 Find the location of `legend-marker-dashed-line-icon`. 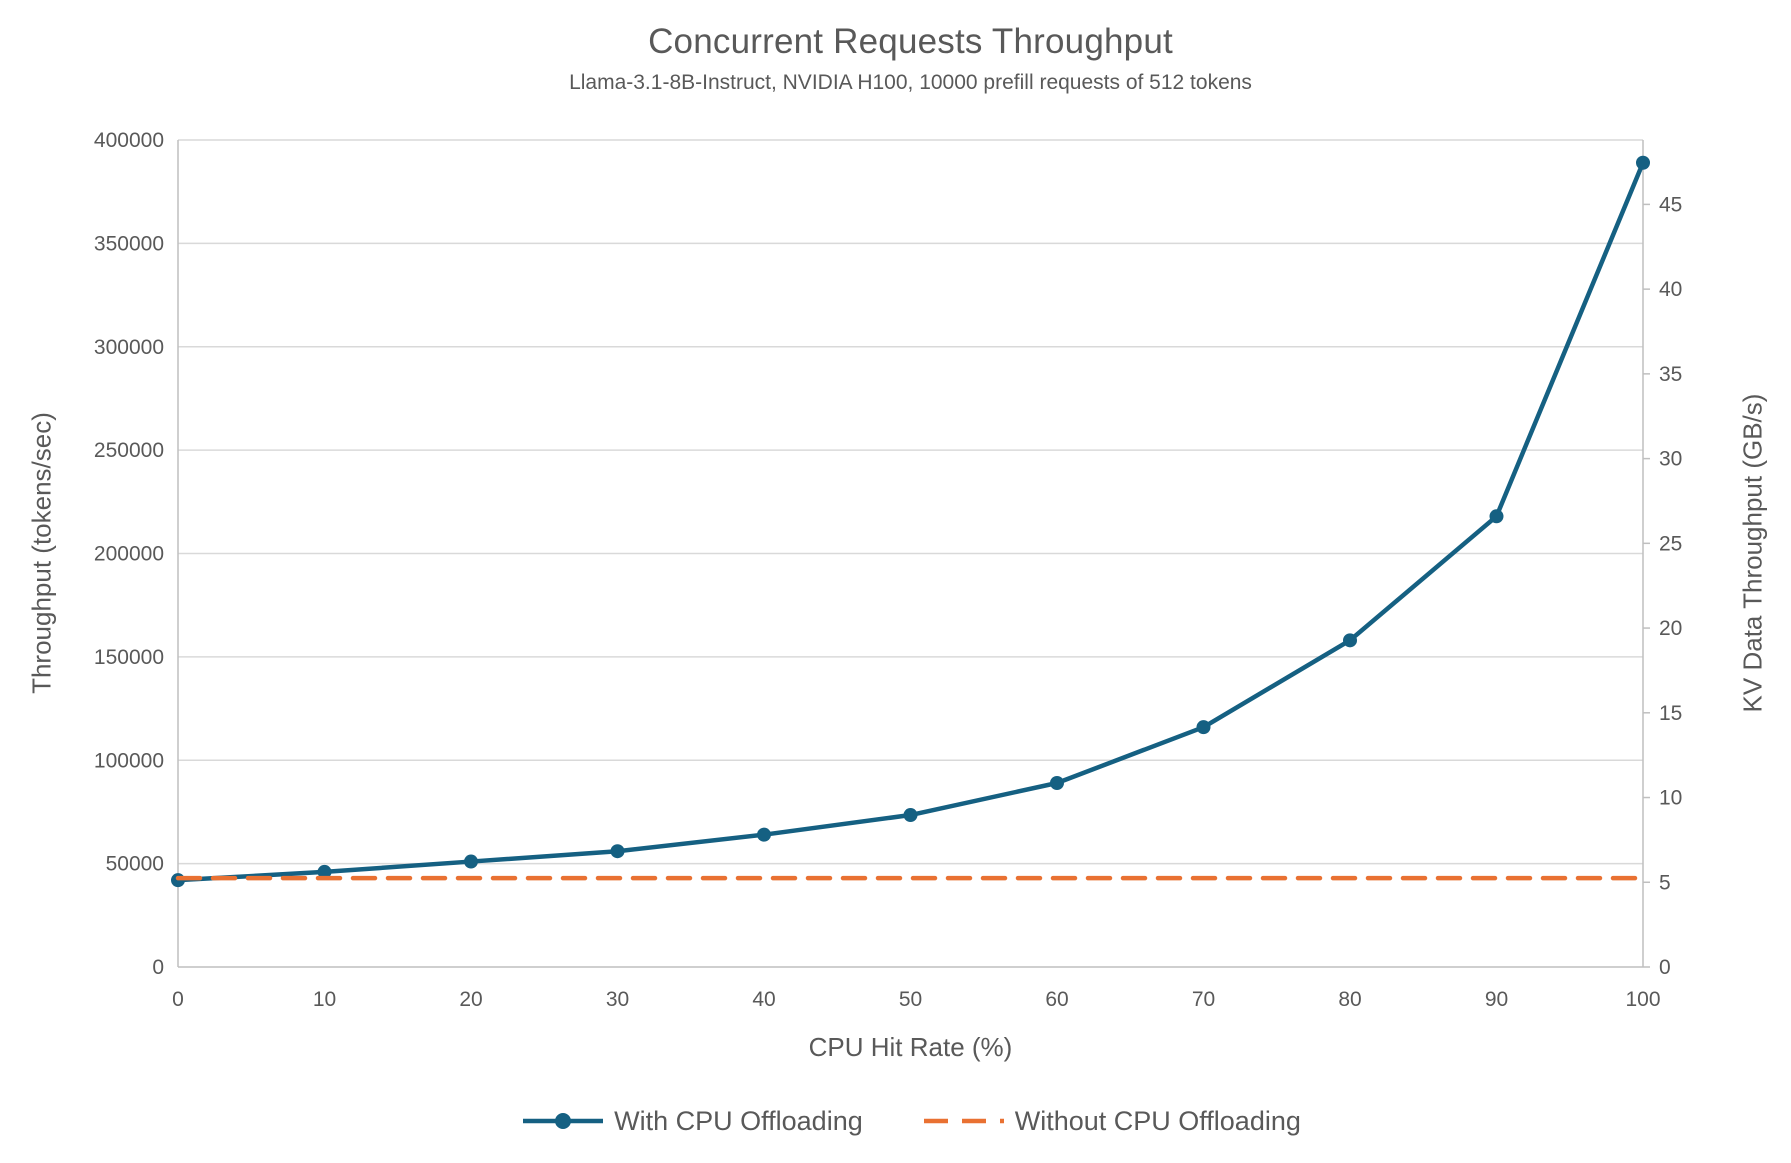

legend-marker-dashed-line-icon is located at coordinates (963, 1121).